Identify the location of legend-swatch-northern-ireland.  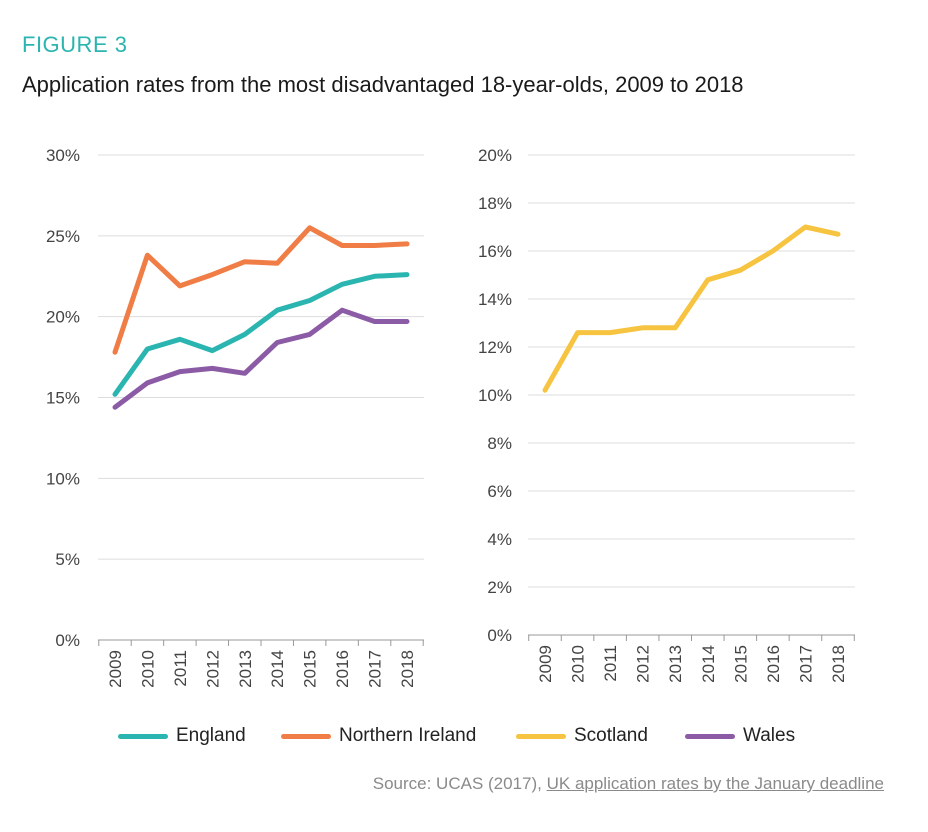
(306, 736).